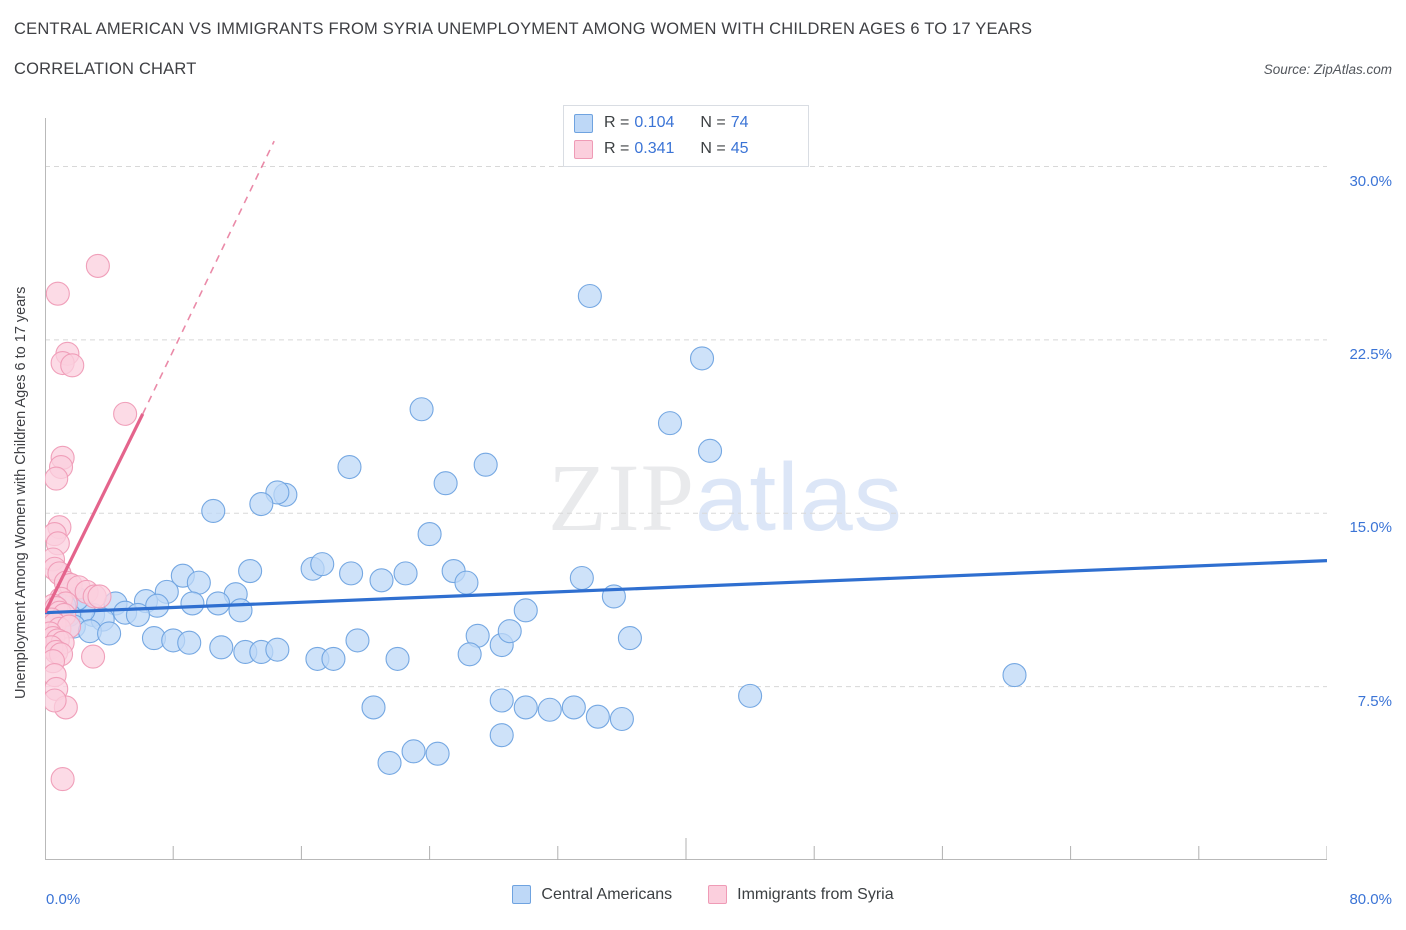  I want to click on stat-row: R = 0.104 N = 74, so click(686, 123).